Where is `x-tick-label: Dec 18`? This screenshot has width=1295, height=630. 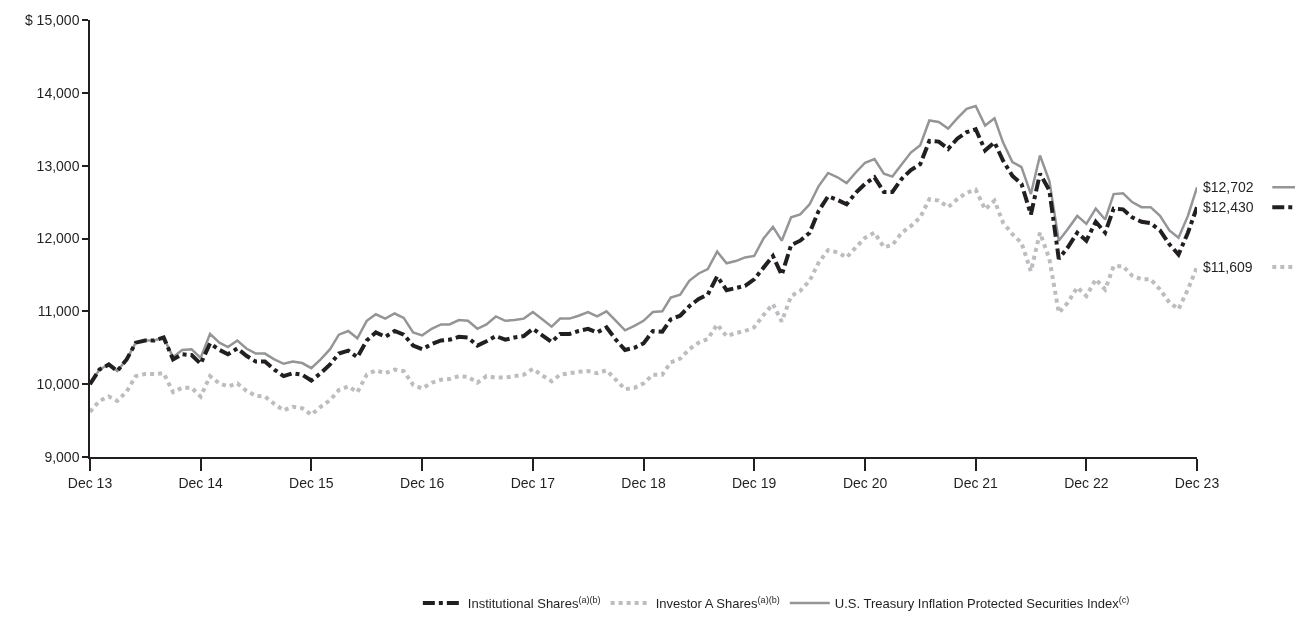 x-tick-label: Dec 18 is located at coordinates (643, 482).